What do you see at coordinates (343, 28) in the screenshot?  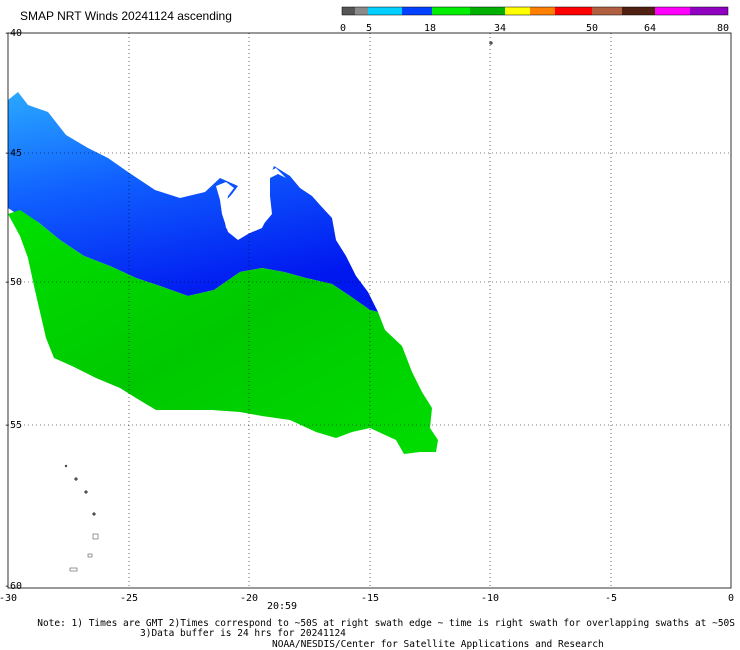 I see `colorbar-tick-0: 0` at bounding box center [343, 28].